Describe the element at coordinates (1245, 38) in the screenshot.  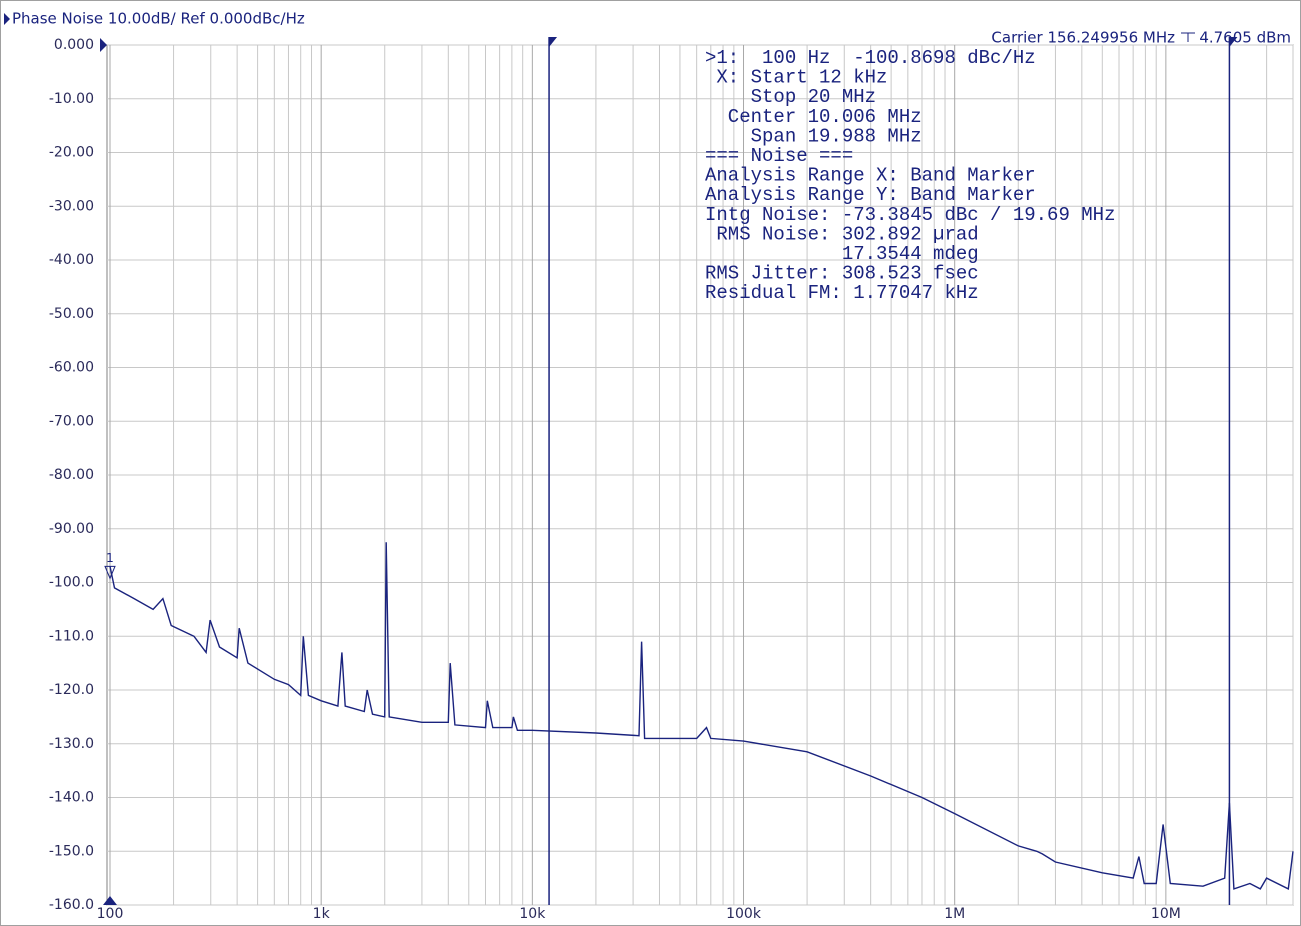
I see `carrier-power: 4.7605 dBm` at that location.